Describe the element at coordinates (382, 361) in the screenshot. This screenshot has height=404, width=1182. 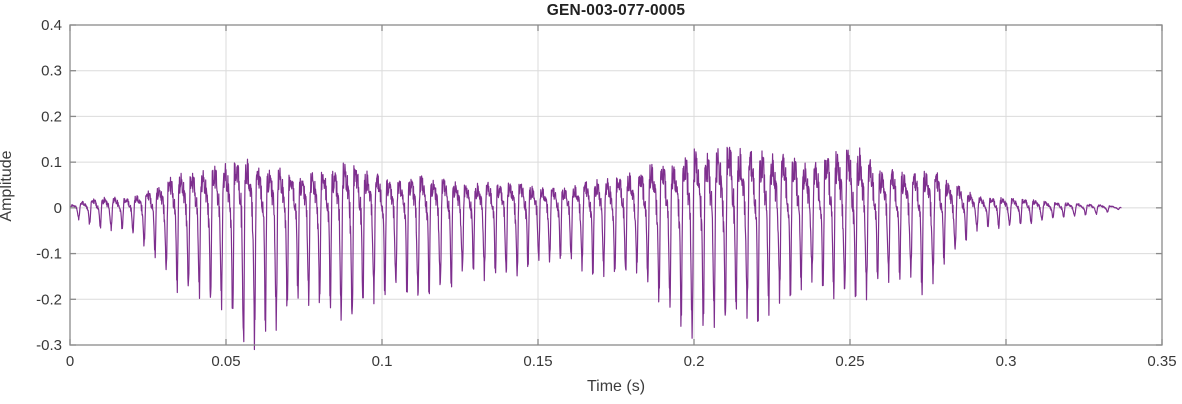
I see `x-tick-label: 0.1` at that location.